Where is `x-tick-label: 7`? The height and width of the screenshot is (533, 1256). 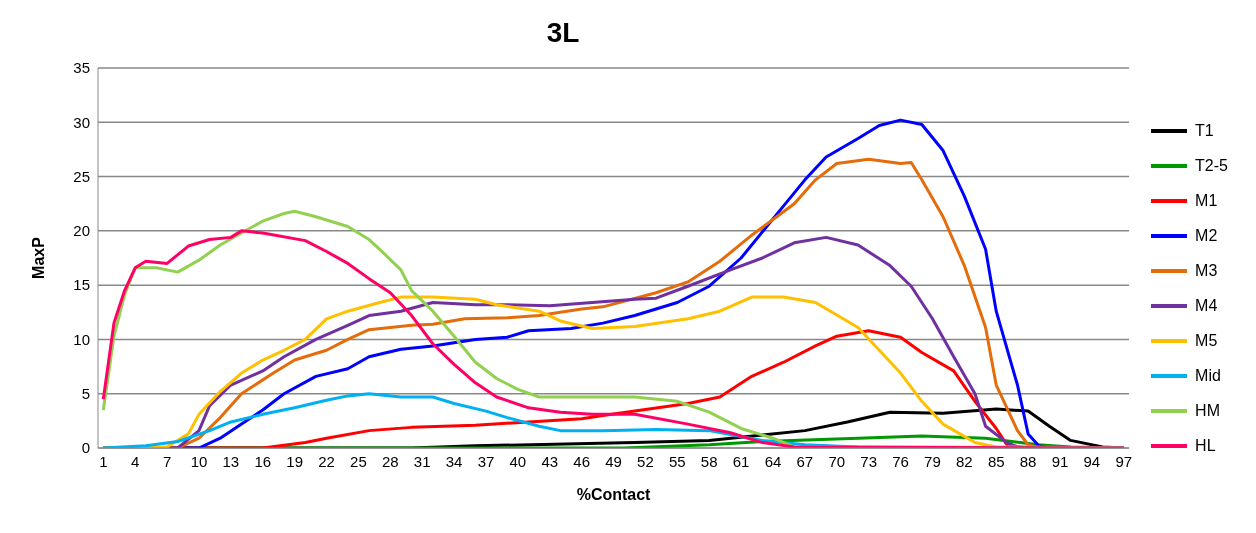
x-tick-label: 7 is located at coordinates (167, 461).